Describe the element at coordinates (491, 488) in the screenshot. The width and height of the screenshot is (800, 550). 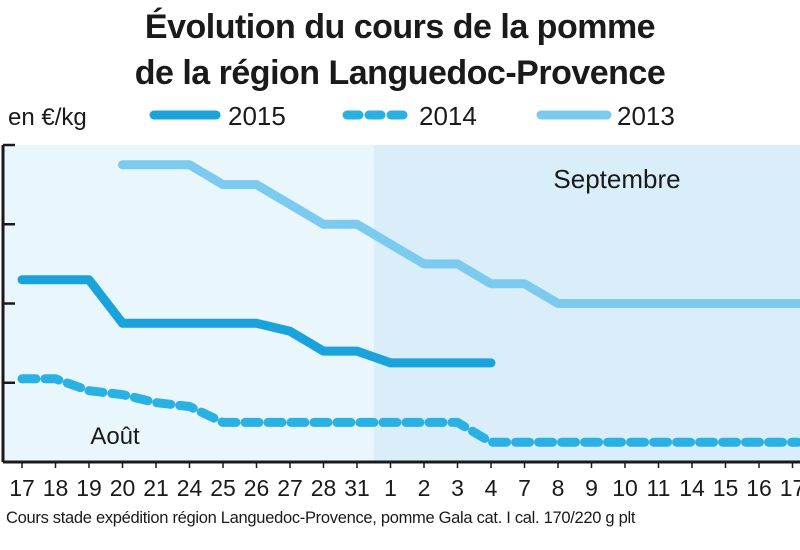
I see `x-tick-label: 4` at that location.